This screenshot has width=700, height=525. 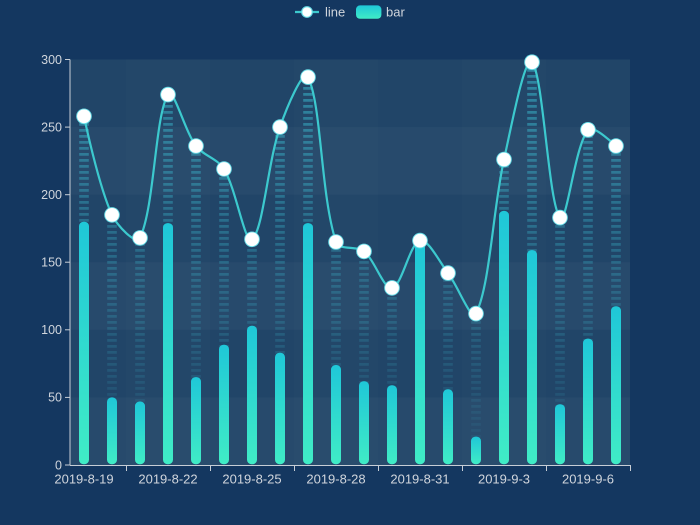 What do you see at coordinates (51, 330) in the screenshot?
I see `svg-text: 100` at bounding box center [51, 330].